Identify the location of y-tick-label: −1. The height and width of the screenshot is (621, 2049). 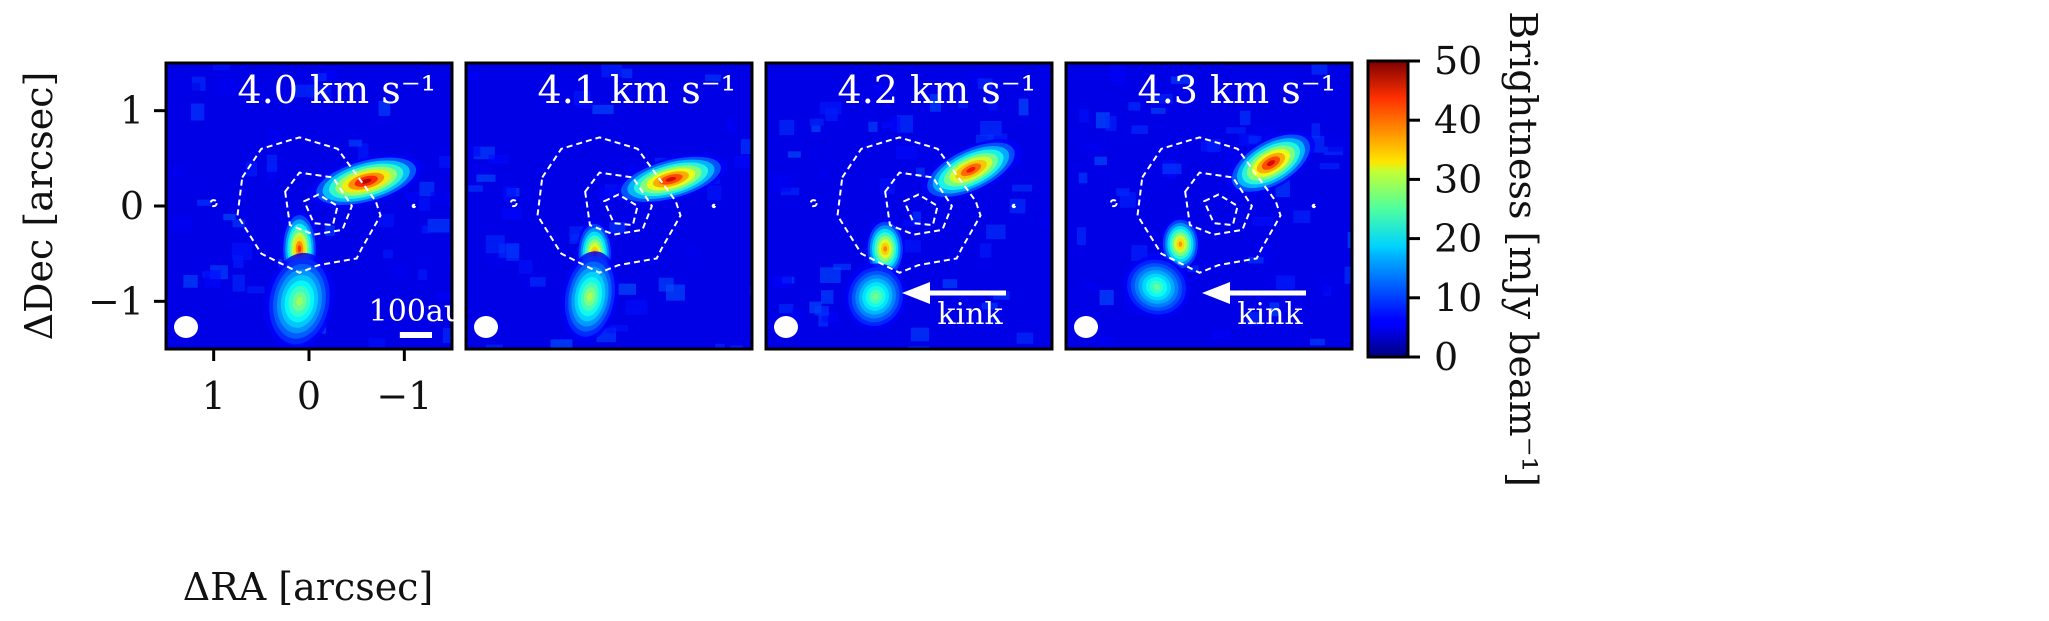
(116, 301).